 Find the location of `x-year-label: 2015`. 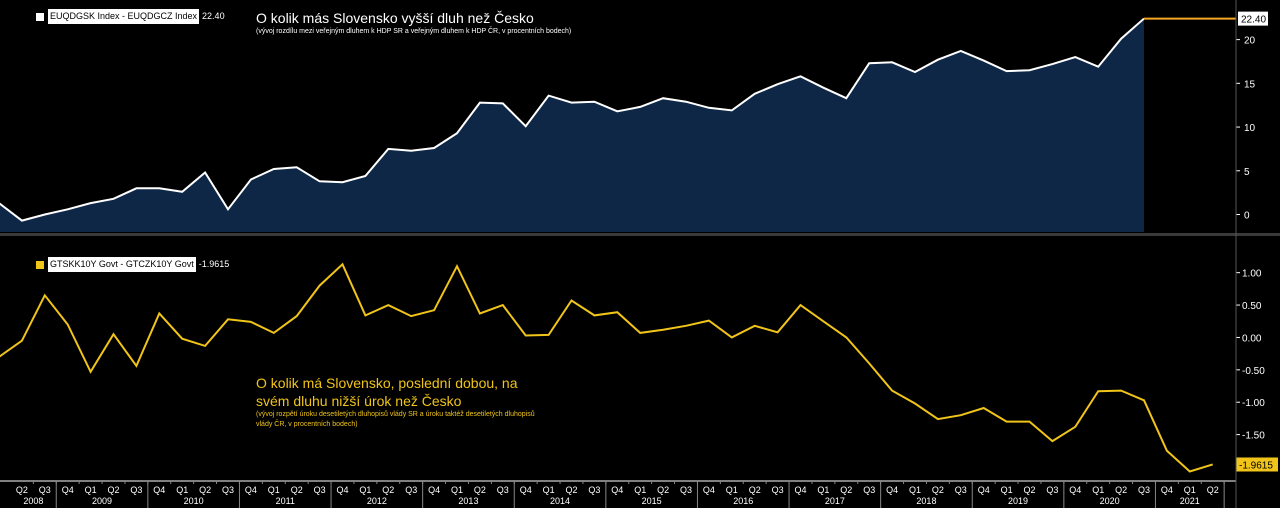

x-year-label: 2015 is located at coordinates (652, 501).